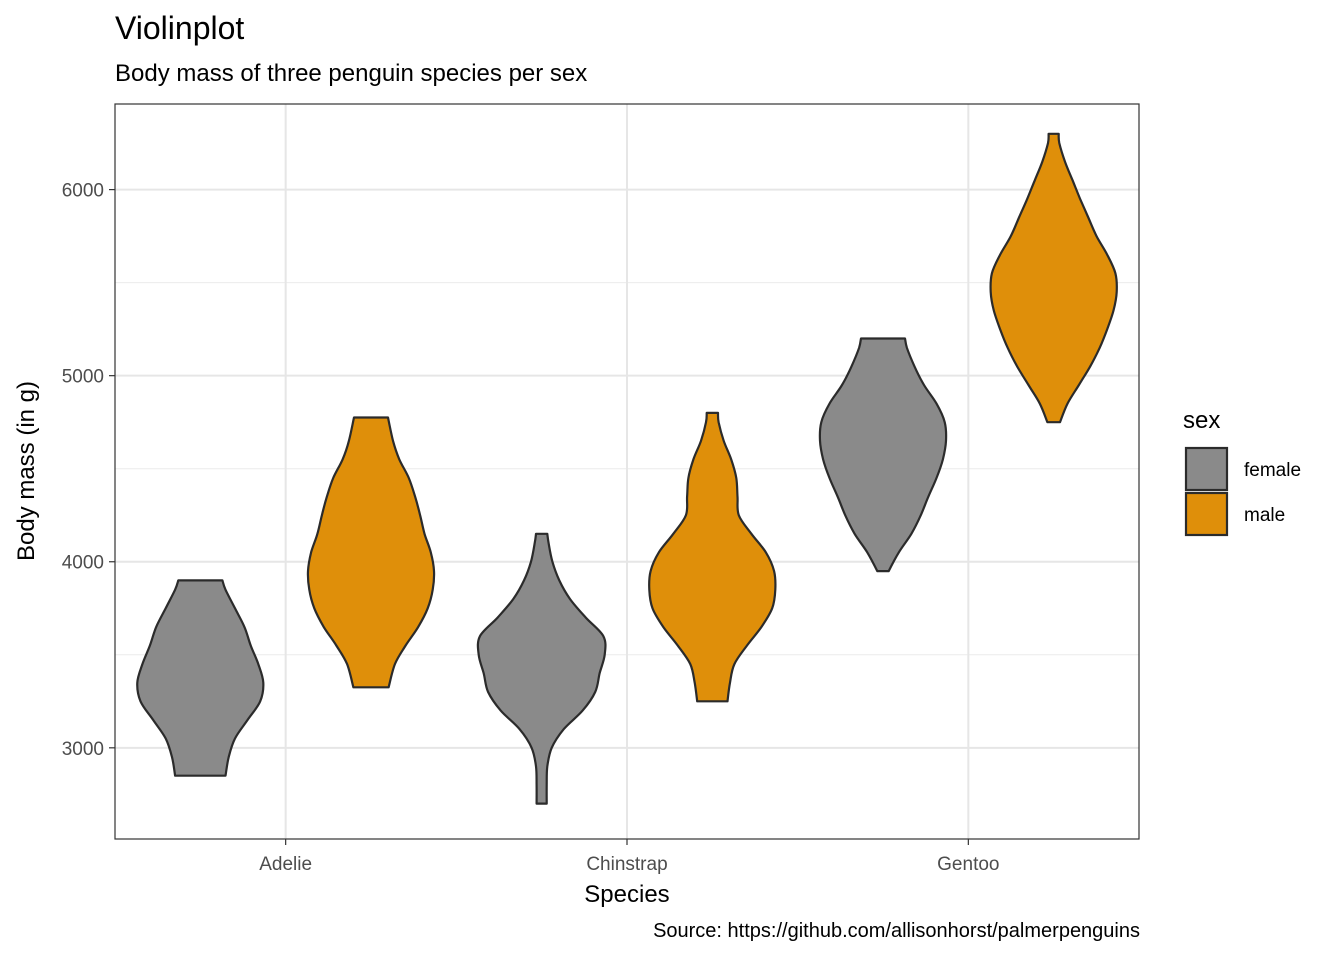 The image size is (1344, 960). Describe the element at coordinates (83, 377) in the screenshot. I see `y-tick-label: 5000` at that location.